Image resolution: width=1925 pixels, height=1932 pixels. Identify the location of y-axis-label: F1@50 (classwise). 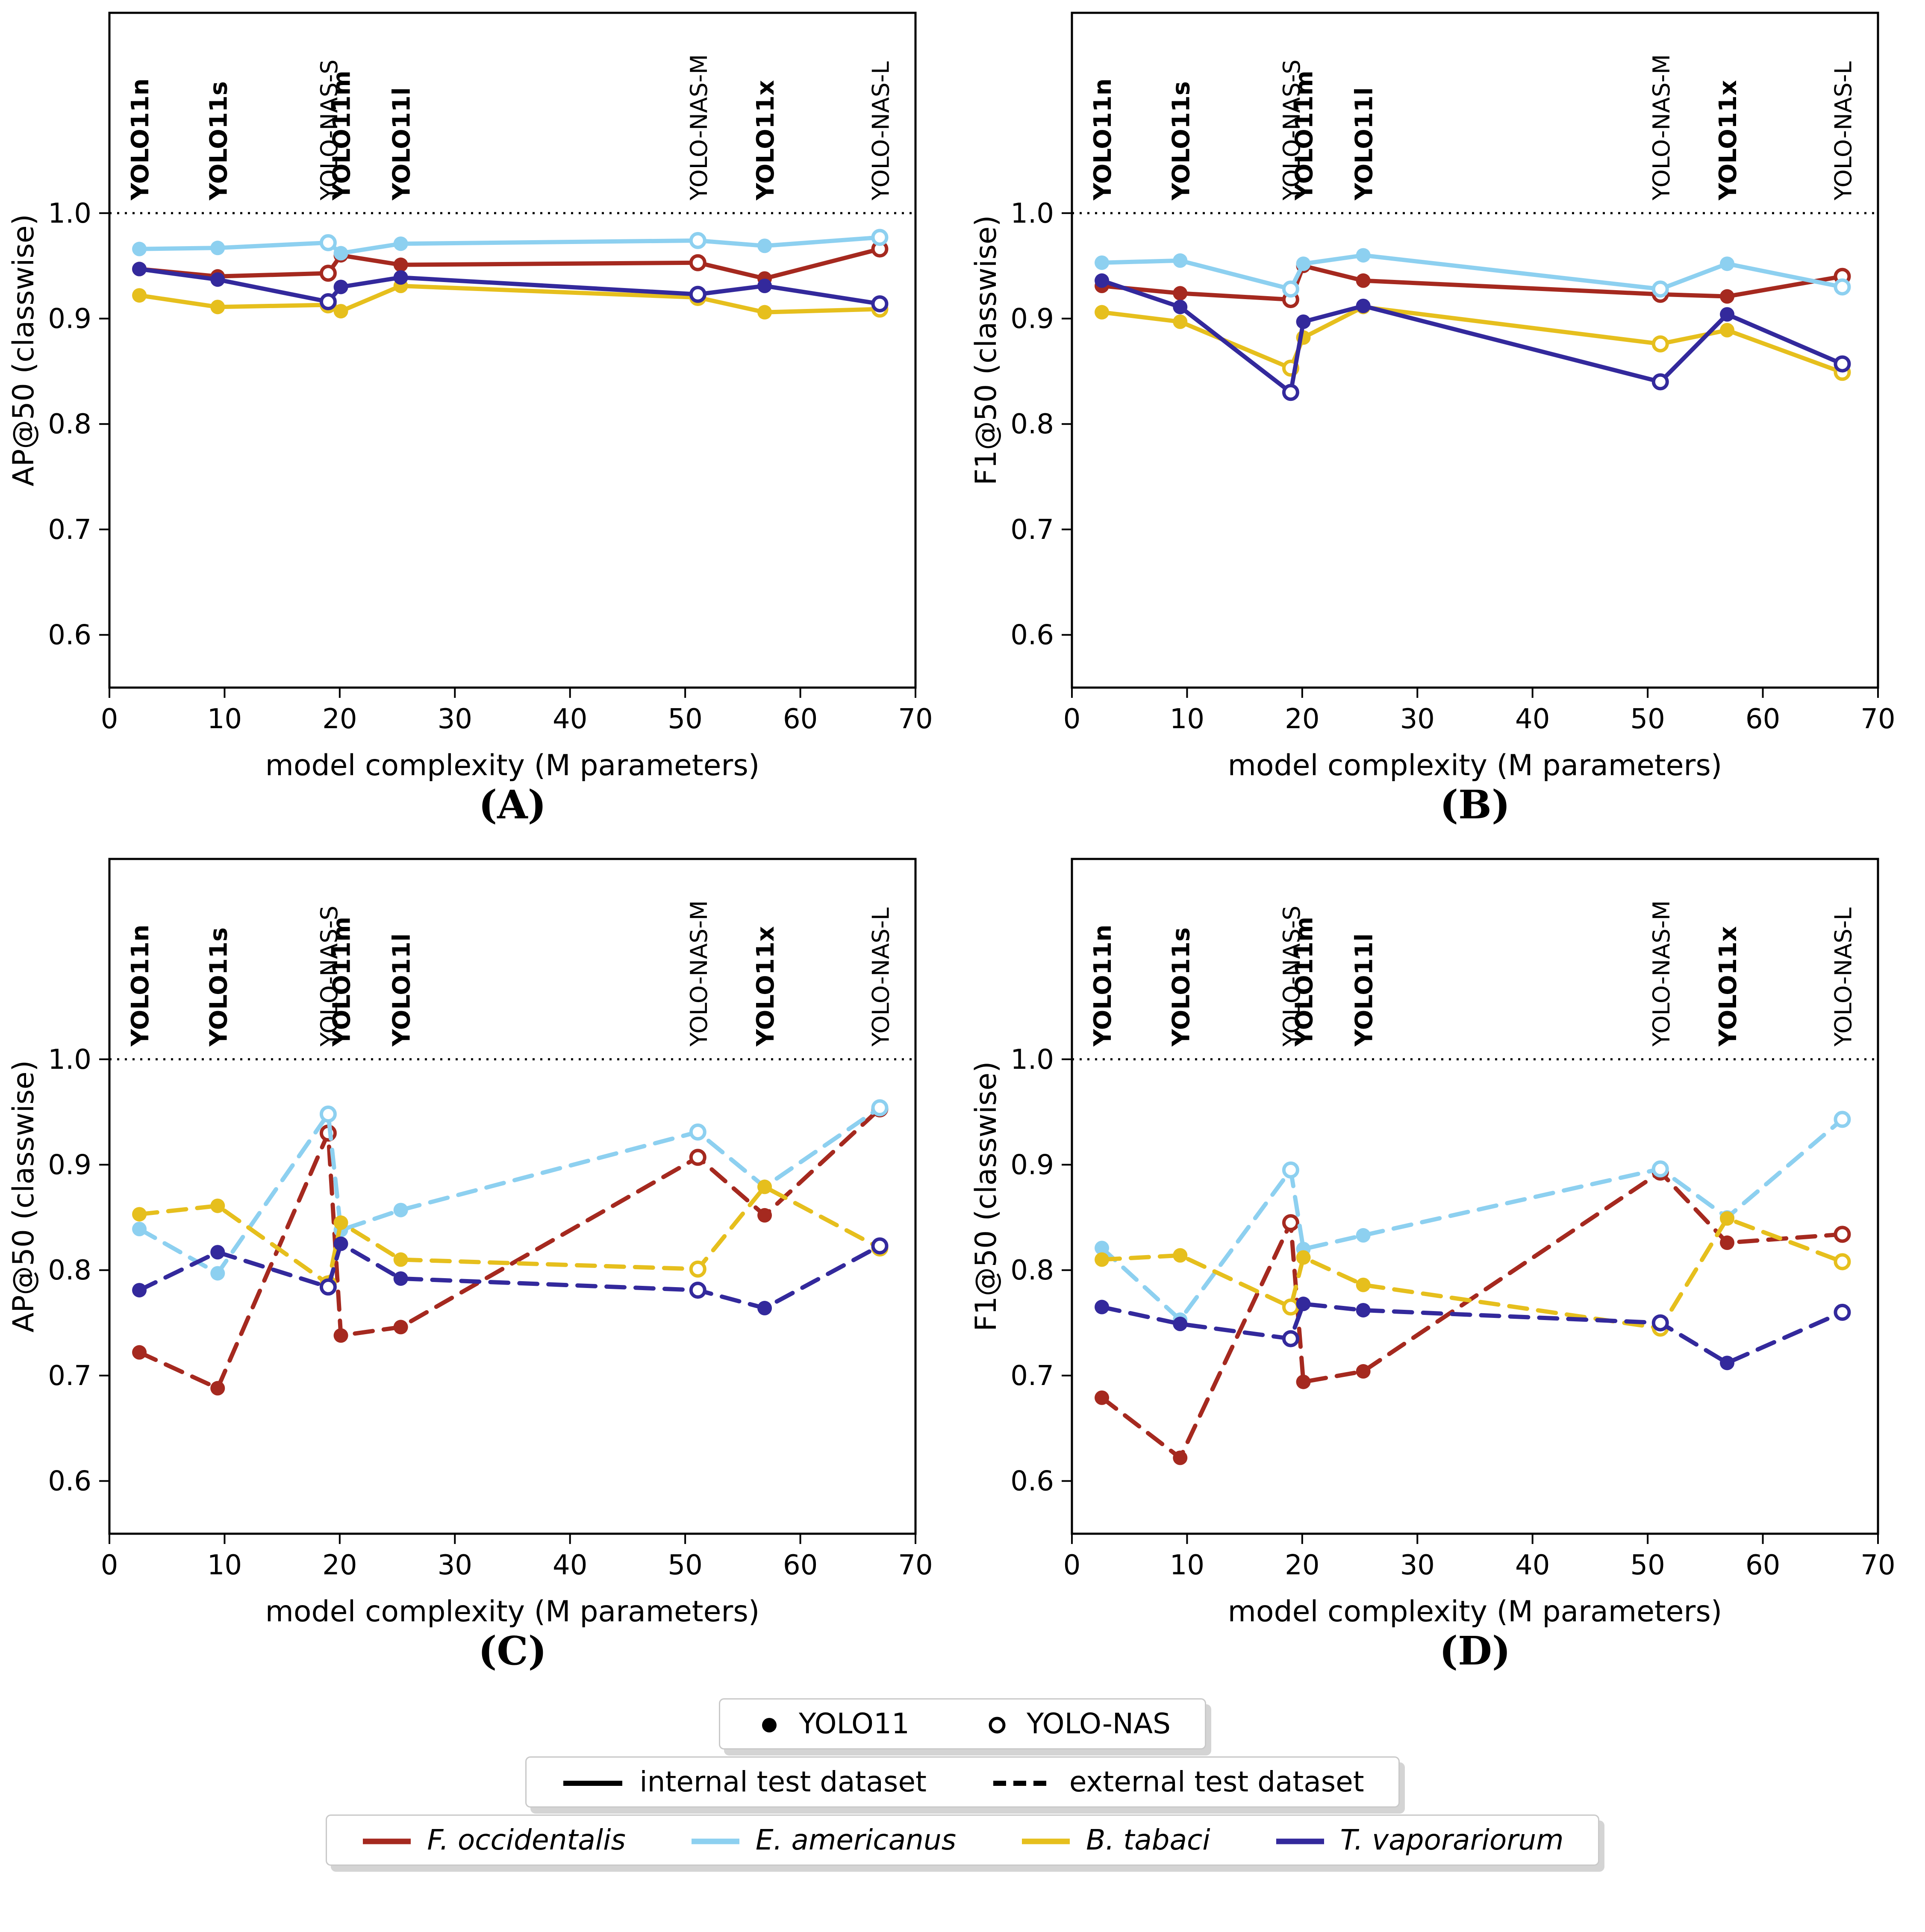
(986, 1196).